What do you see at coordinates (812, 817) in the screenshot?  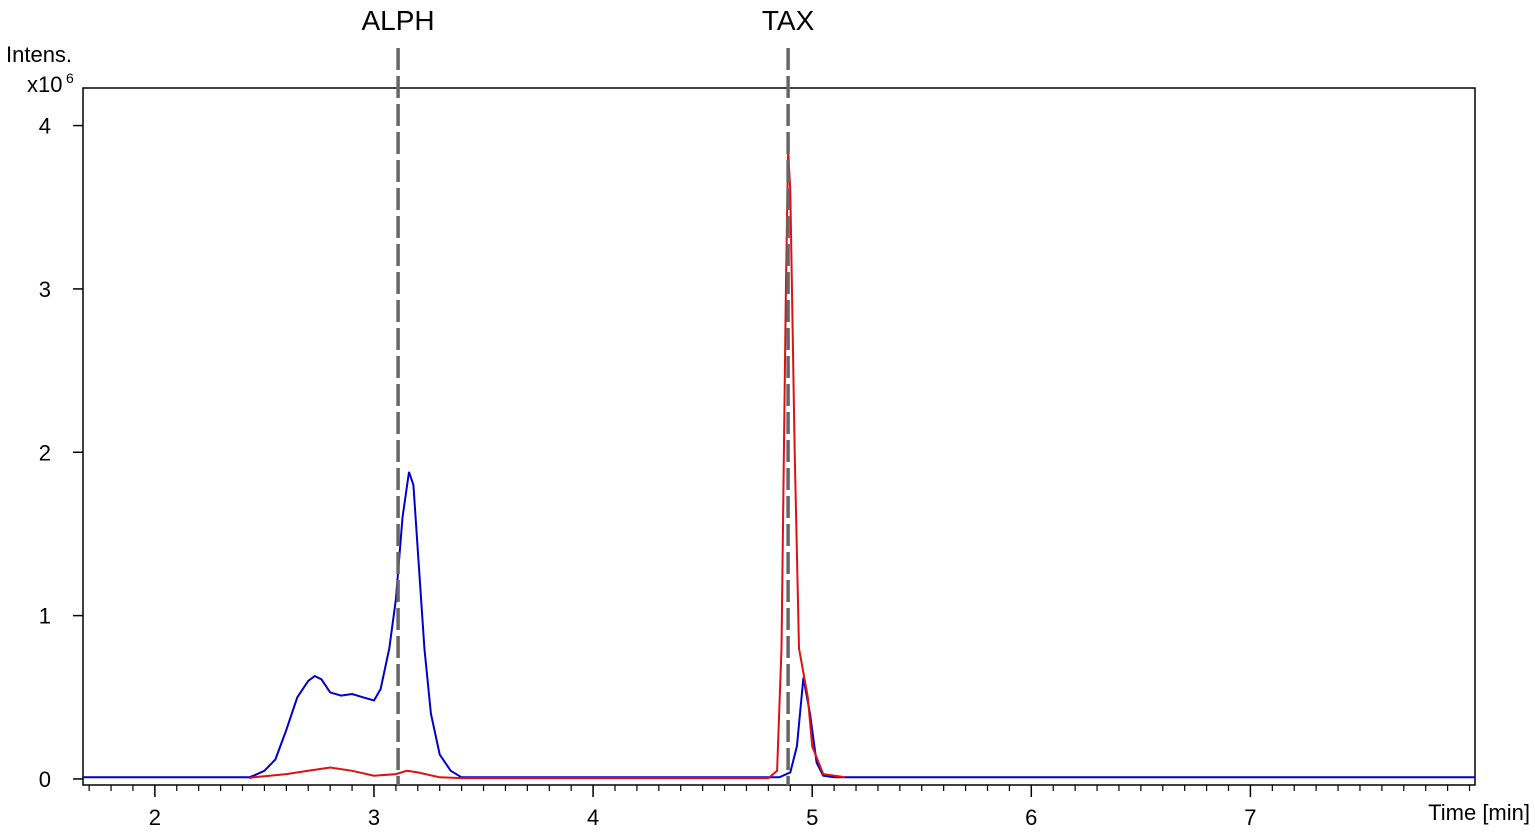 I see `x-tick-label: 5` at bounding box center [812, 817].